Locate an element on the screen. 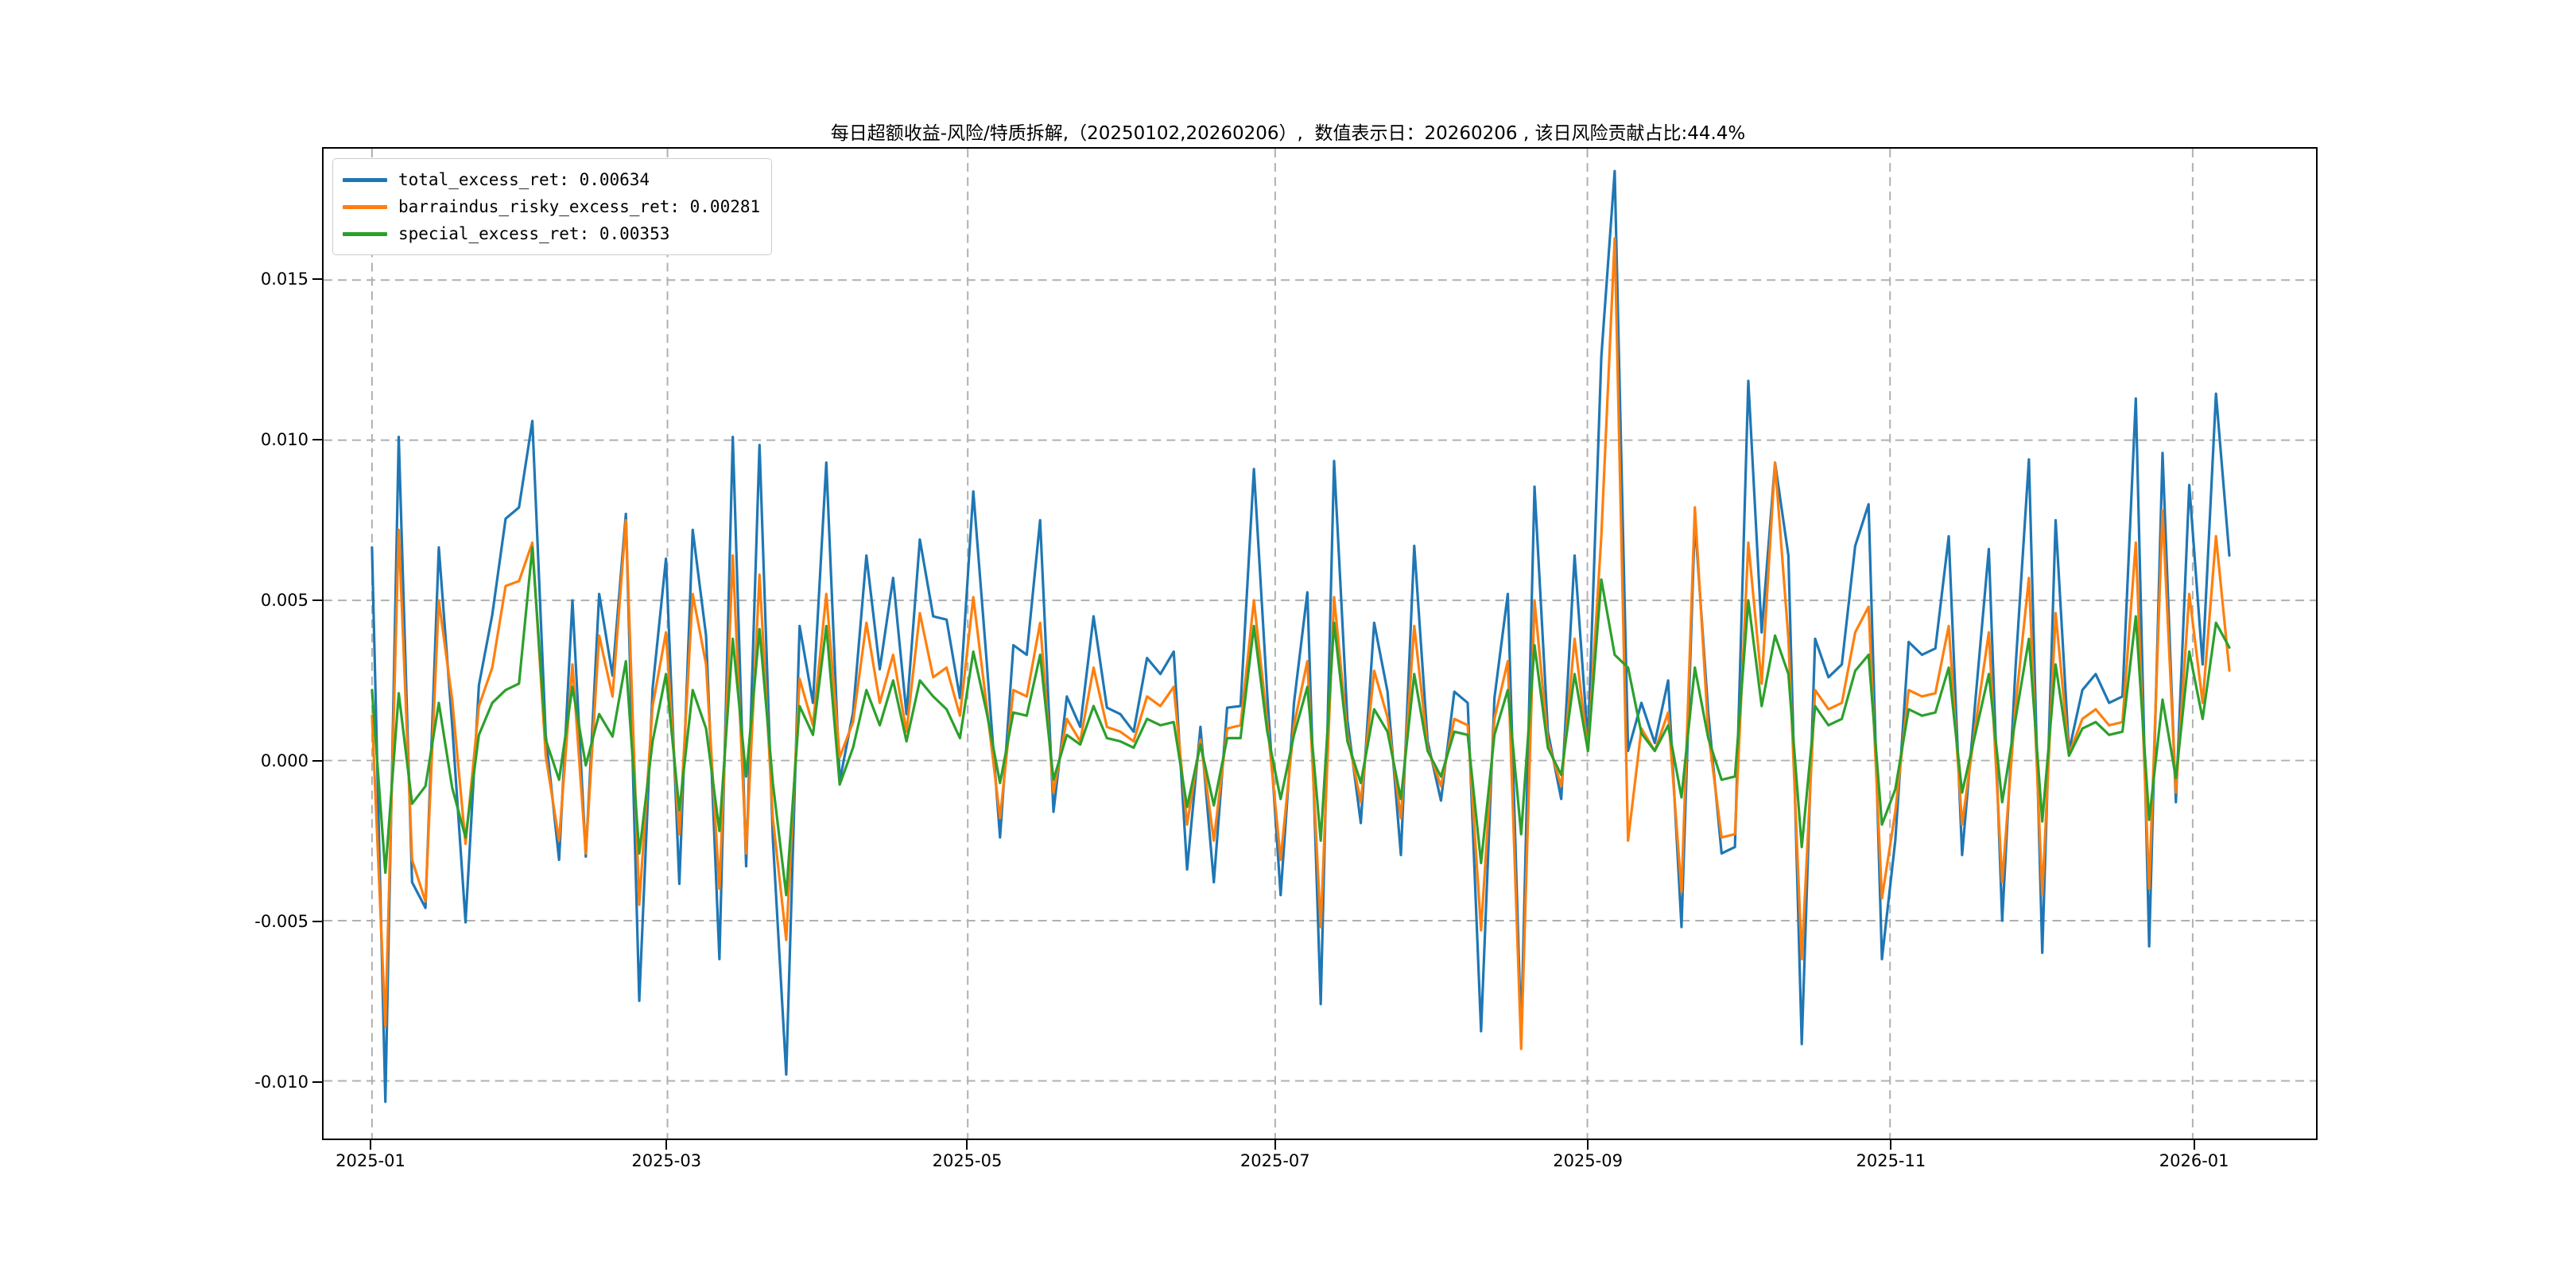 The width and height of the screenshot is (2576, 1288). legend-item: special_excess_ret: 0.00353 is located at coordinates (551, 233).